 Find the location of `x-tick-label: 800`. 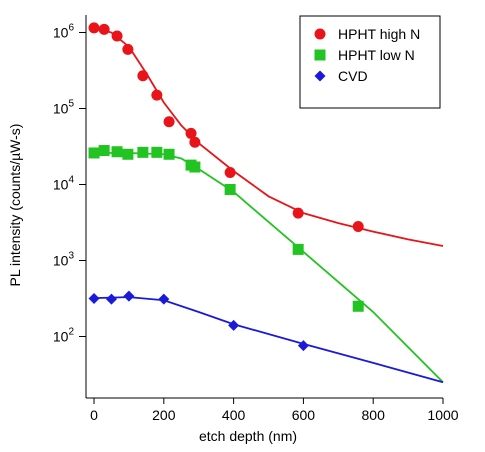

x-tick-label: 800 is located at coordinates (374, 415).